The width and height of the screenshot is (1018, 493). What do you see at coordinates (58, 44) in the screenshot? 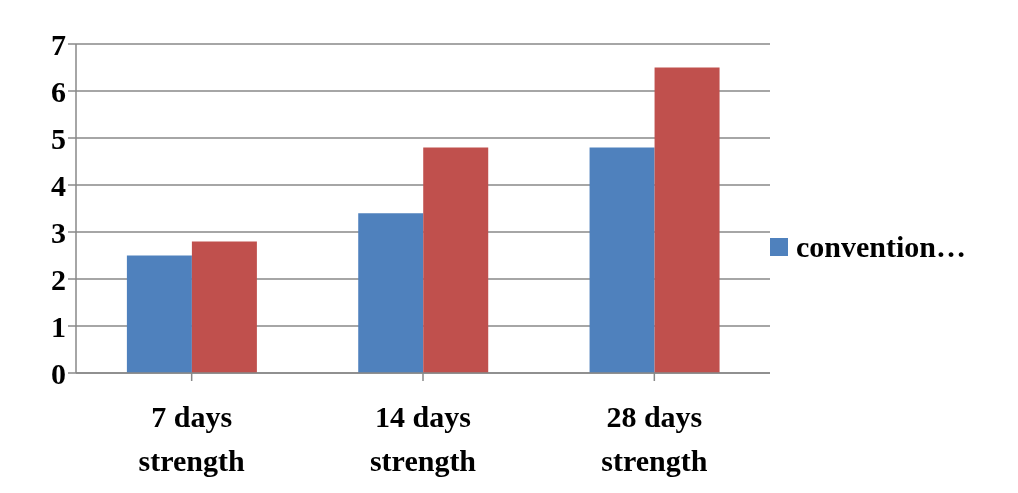
I see `y-tick-label: 7` at bounding box center [58, 44].